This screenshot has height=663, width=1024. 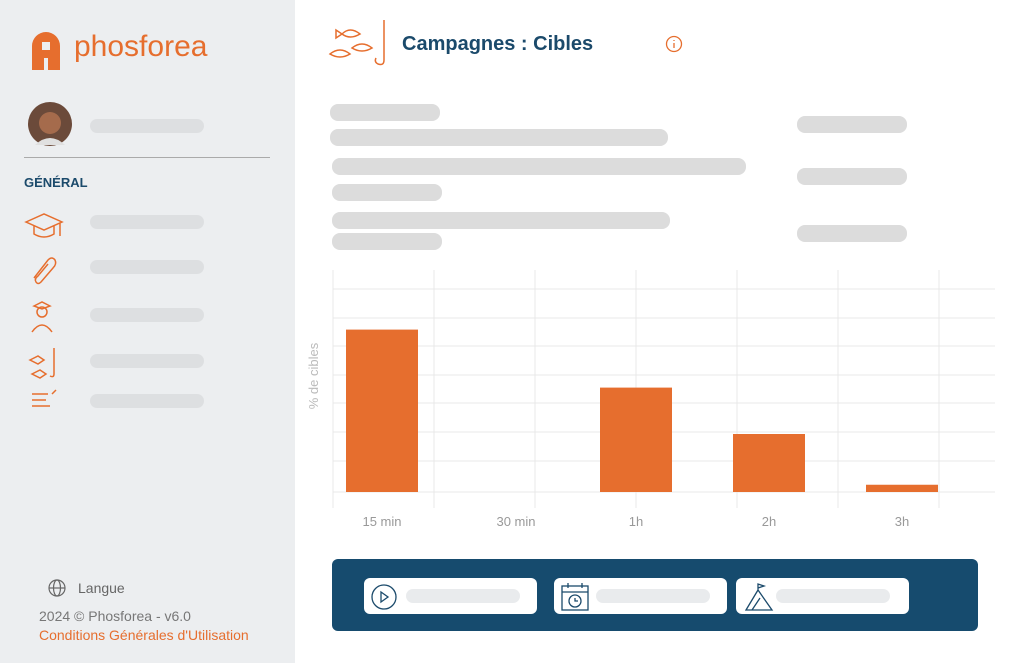 I want to click on divider, so click(x=147, y=157).